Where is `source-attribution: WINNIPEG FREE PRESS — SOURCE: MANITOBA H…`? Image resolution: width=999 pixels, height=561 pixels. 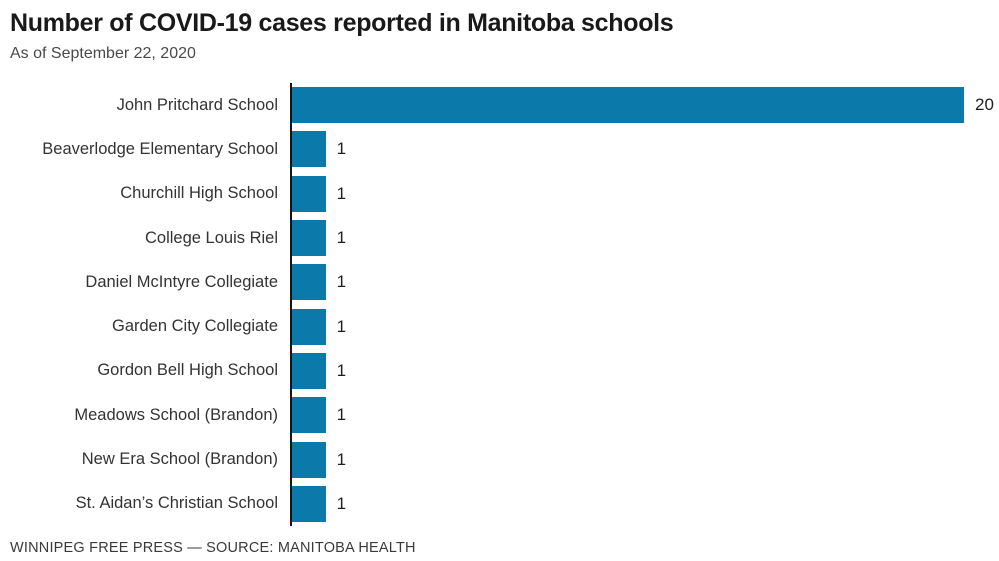 source-attribution: WINNIPEG FREE PRESS — SOURCE: MANITOBA H… is located at coordinates (213, 548).